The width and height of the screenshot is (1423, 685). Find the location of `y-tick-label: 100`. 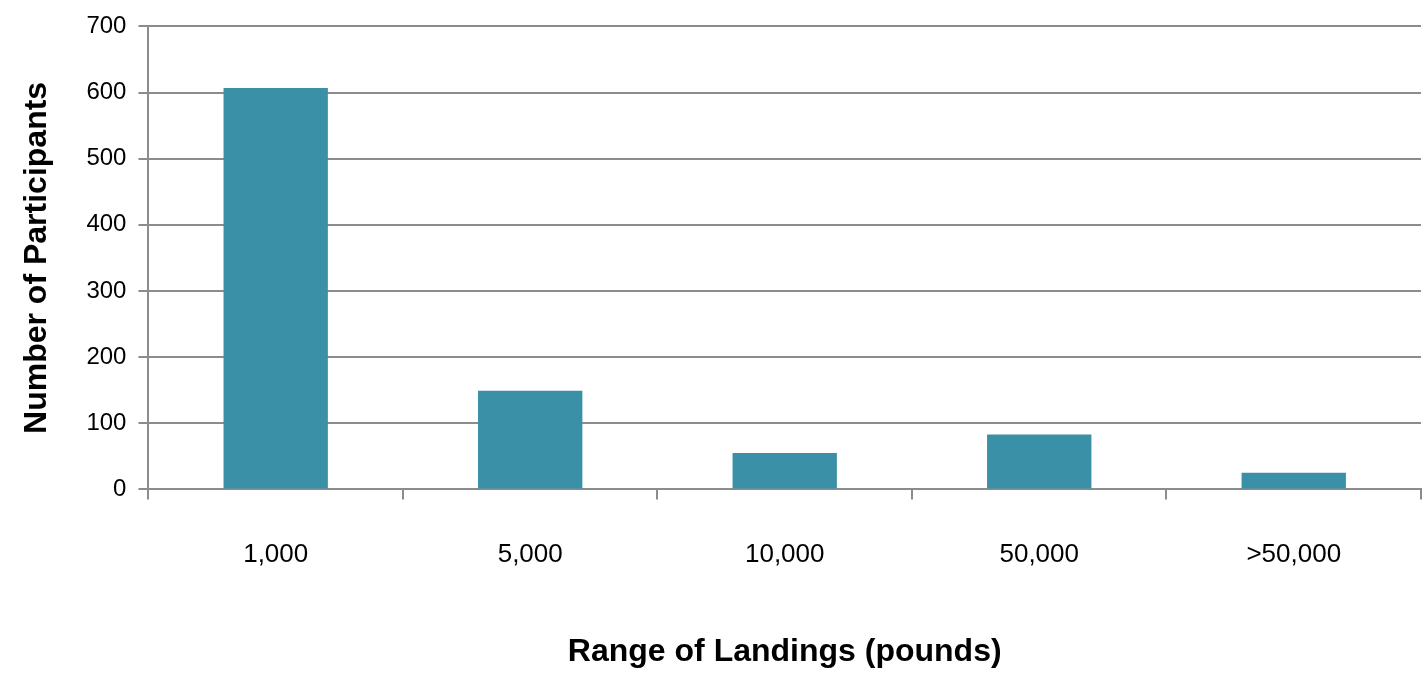

y-tick-label: 100 is located at coordinates (106, 421).